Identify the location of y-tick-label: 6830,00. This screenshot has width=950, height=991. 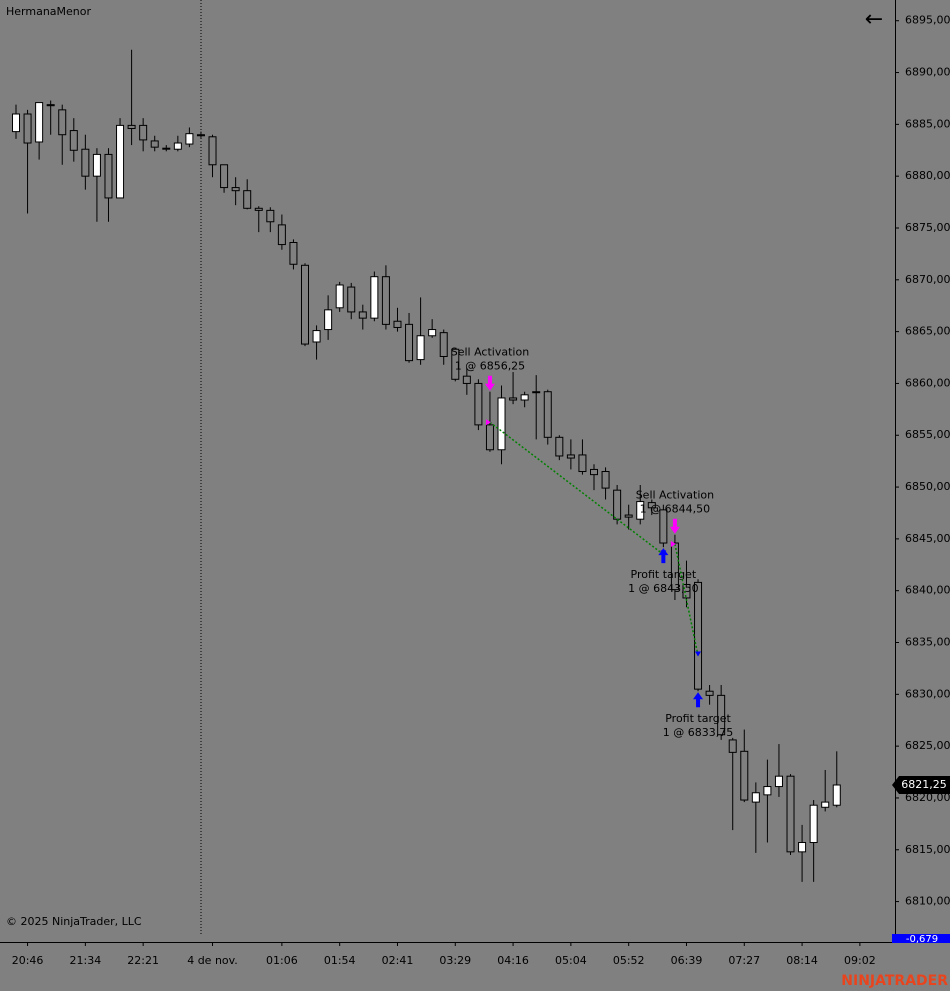
(927, 693).